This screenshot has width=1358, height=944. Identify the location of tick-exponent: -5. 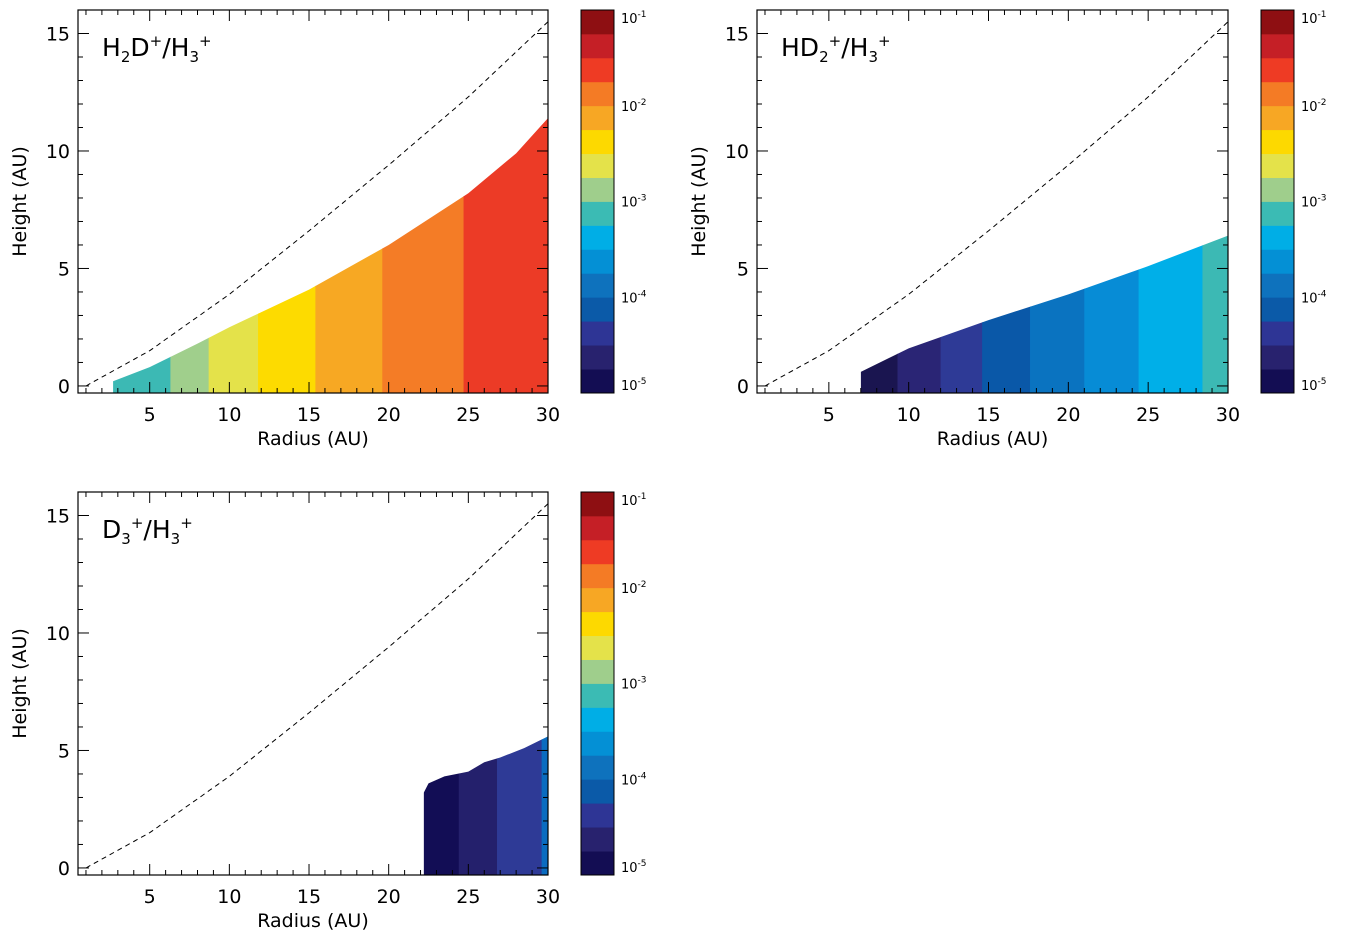
(1322, 382).